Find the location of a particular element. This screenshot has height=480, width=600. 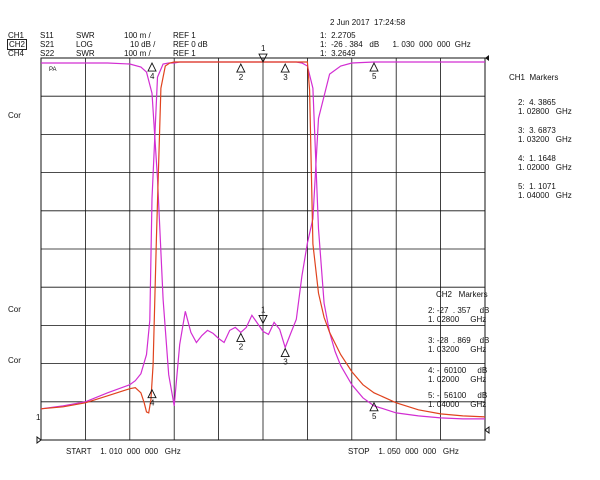

ch2-marker-freq: 1. 02000 GHz is located at coordinates (457, 379).